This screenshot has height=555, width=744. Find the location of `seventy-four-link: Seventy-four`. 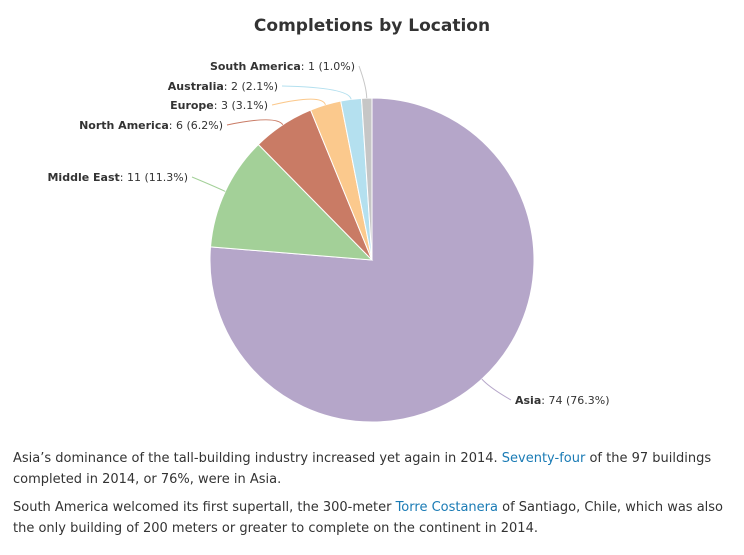

seventy-four-link: Seventy-four is located at coordinates (543, 458).